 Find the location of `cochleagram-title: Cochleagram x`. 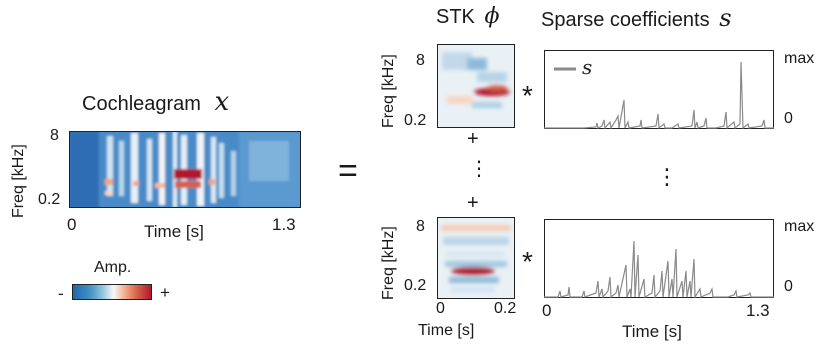

cochleagram-title: Cochleagram x is located at coordinates (155, 102).